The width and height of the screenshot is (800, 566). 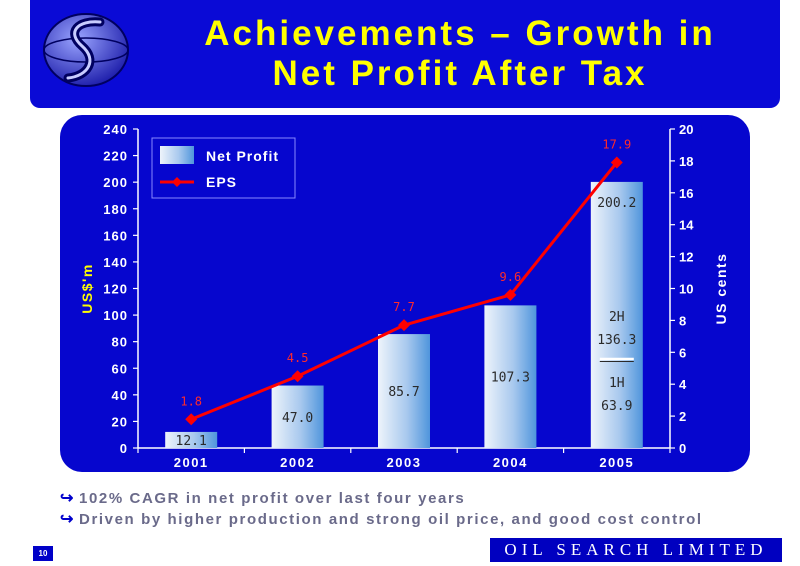 What do you see at coordinates (511, 277) in the screenshot?
I see `eps-value-label: 9.6` at bounding box center [511, 277].